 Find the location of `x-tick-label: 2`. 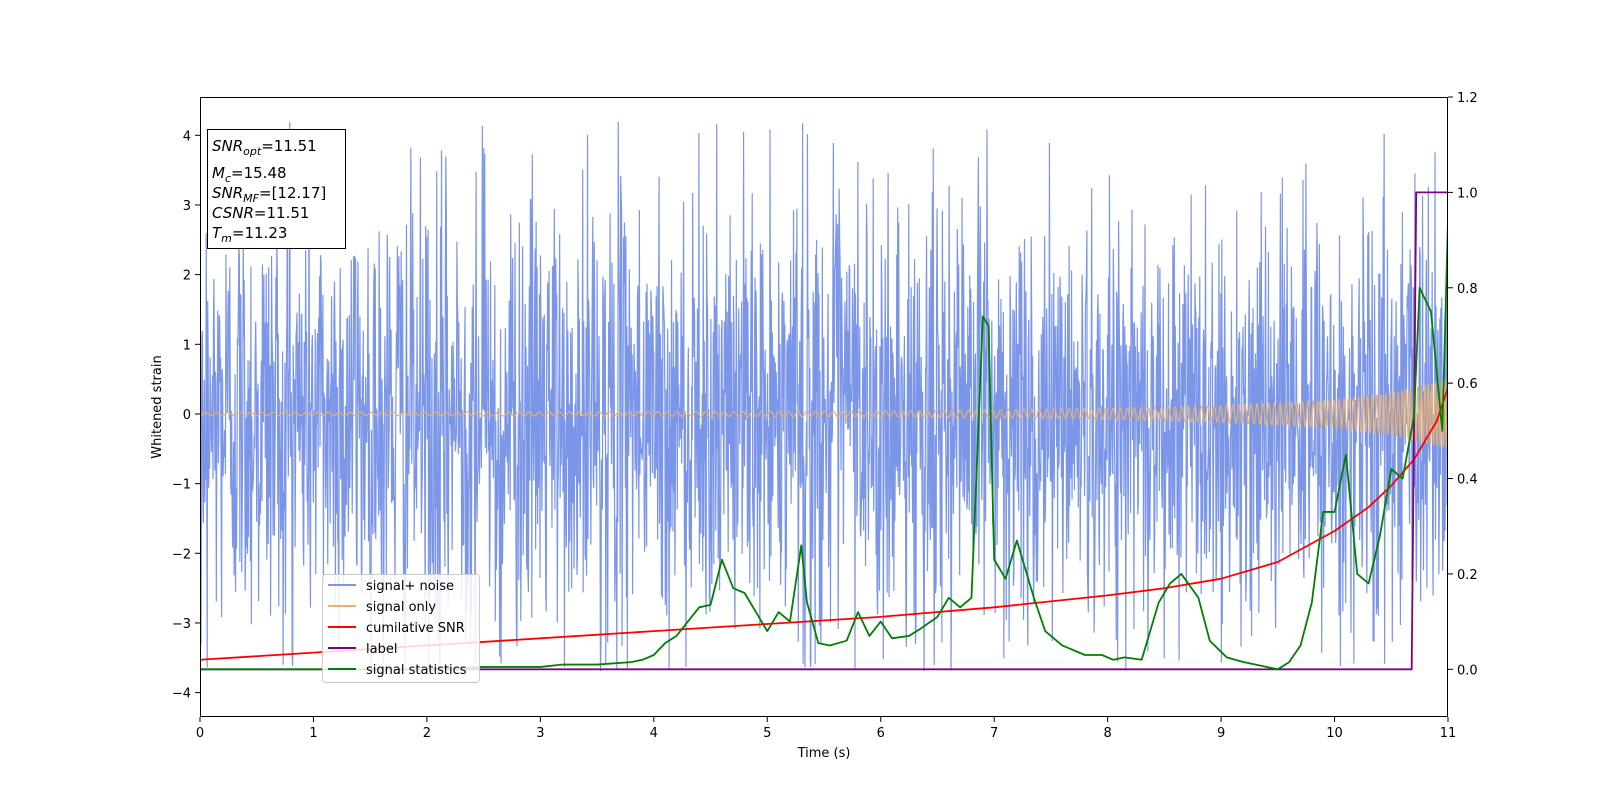

x-tick-label: 2 is located at coordinates (427, 733).